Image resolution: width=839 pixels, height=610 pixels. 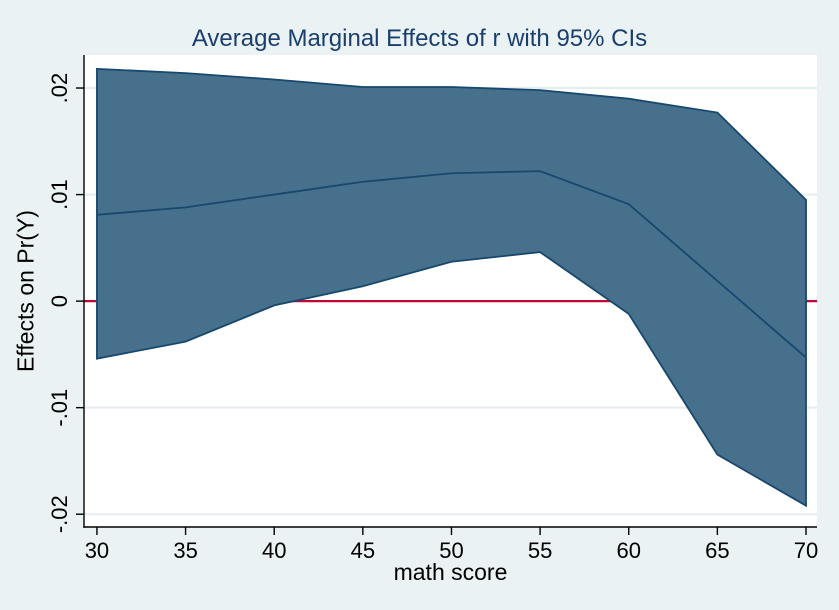 I want to click on x-axis-title: math score, so click(x=450, y=572).